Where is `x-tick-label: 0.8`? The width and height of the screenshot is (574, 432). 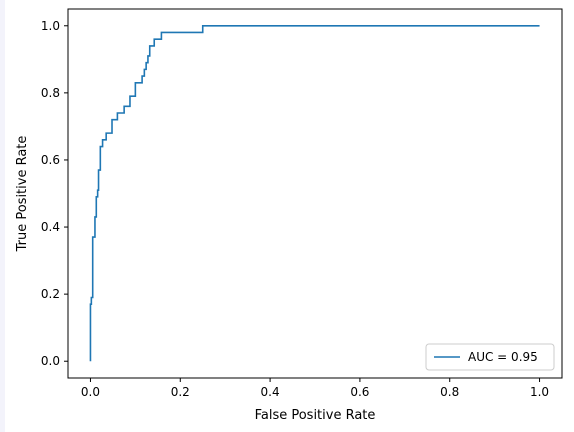 x-tick-label: 0.8 is located at coordinates (449, 392).